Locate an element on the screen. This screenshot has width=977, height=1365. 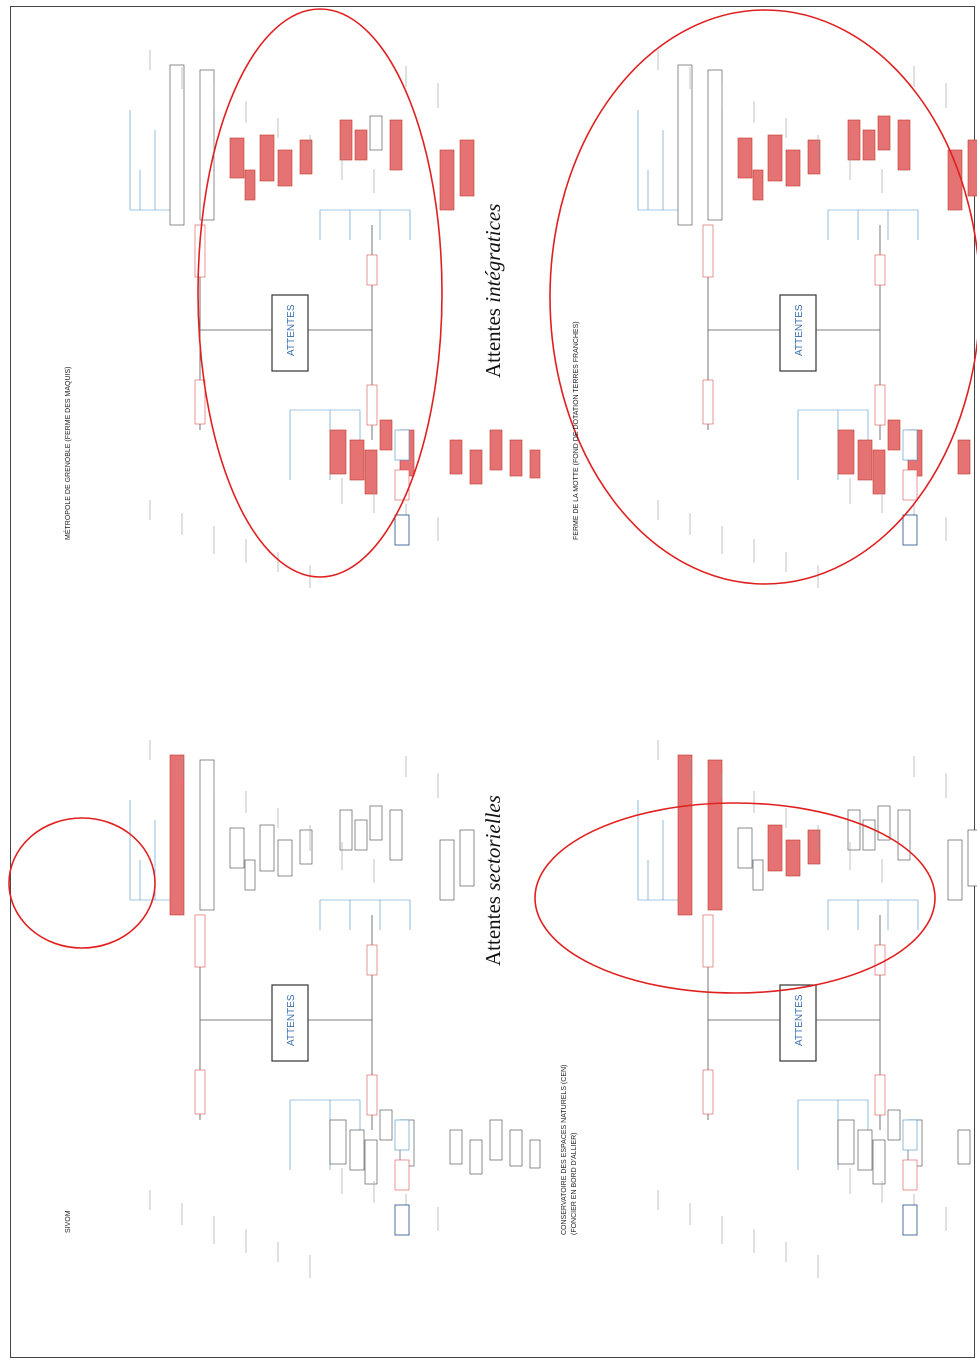
mindmap-panel: ATTENTES is located at coordinates (807, 1009).